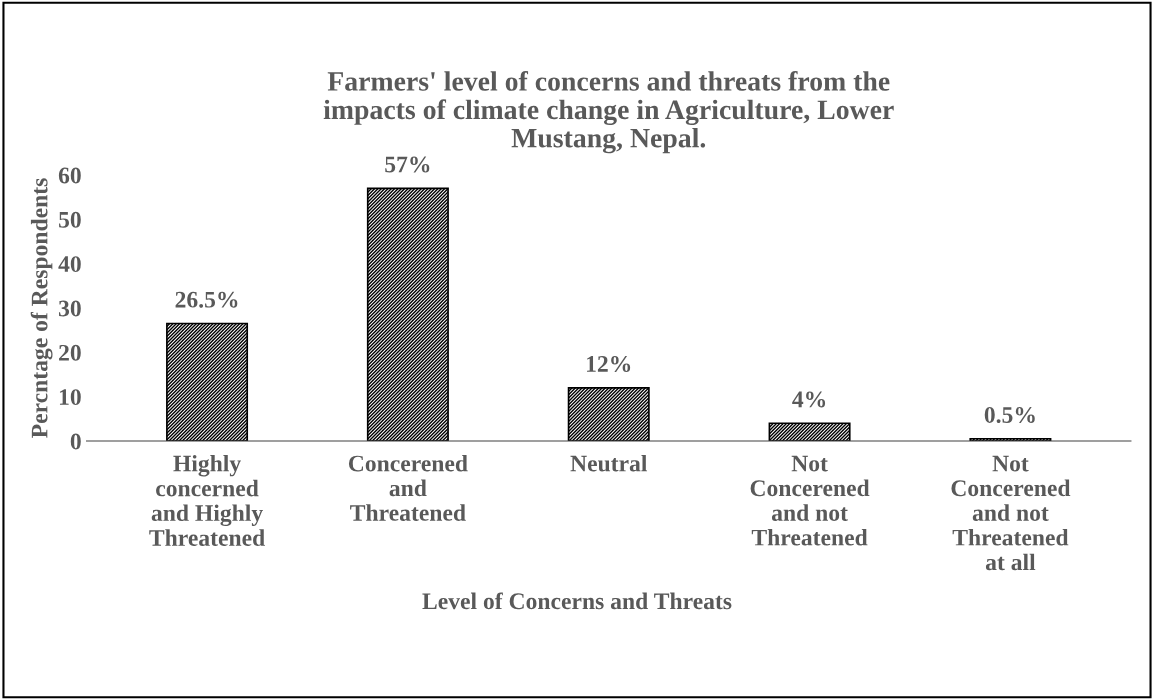  Describe the element at coordinates (407, 164) in the screenshot. I see `data-label: 57%` at that location.